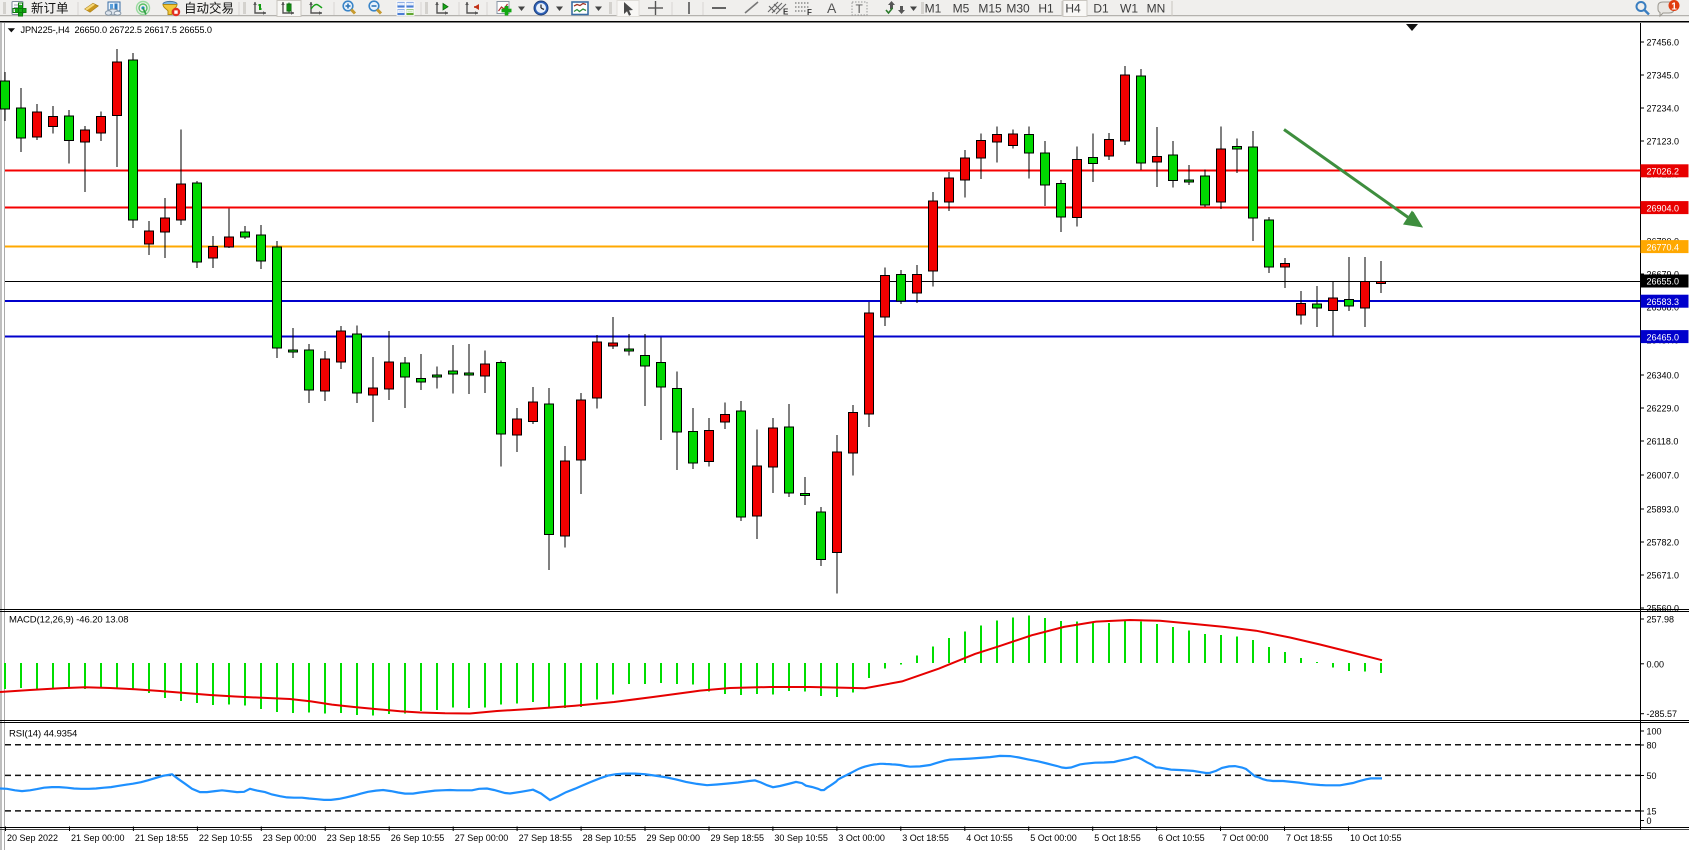  Describe the element at coordinates (990, 9) in the screenshot. I see `svg-text: M15` at that location.